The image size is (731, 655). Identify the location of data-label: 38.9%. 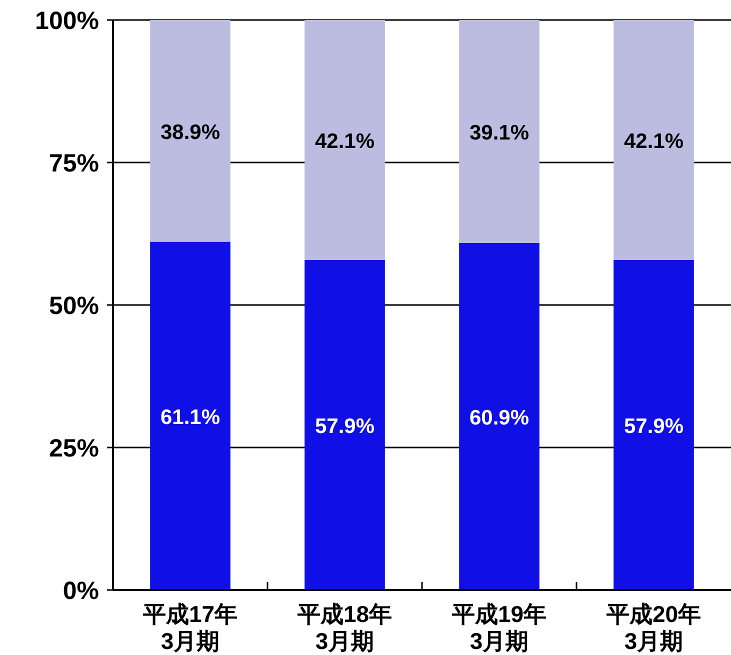
(190, 132).